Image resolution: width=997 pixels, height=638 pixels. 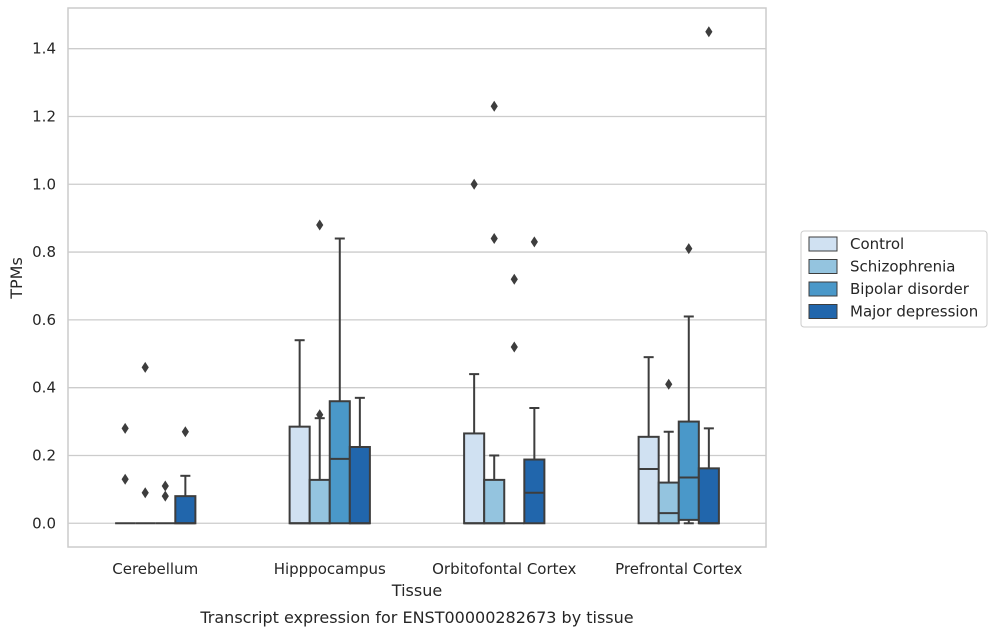 What do you see at coordinates (914, 312) in the screenshot?
I see `legend-label: Major depression` at bounding box center [914, 312].